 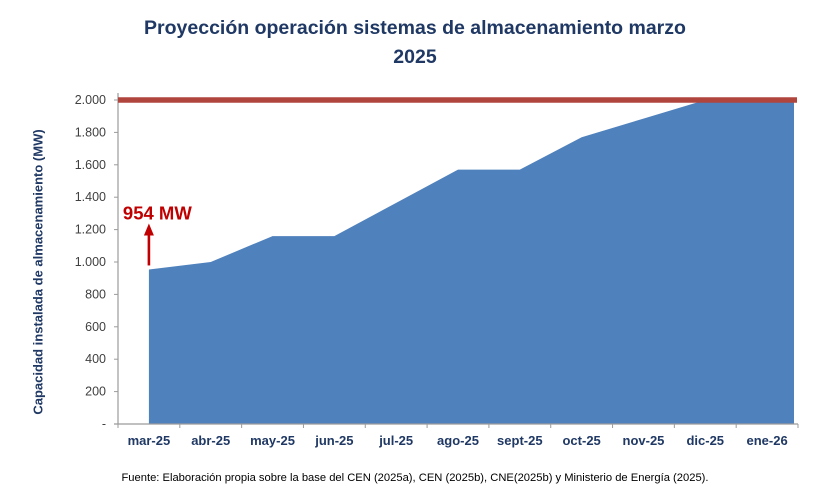 What do you see at coordinates (644, 440) in the screenshot?
I see `x-tick-label: nov-25` at bounding box center [644, 440].